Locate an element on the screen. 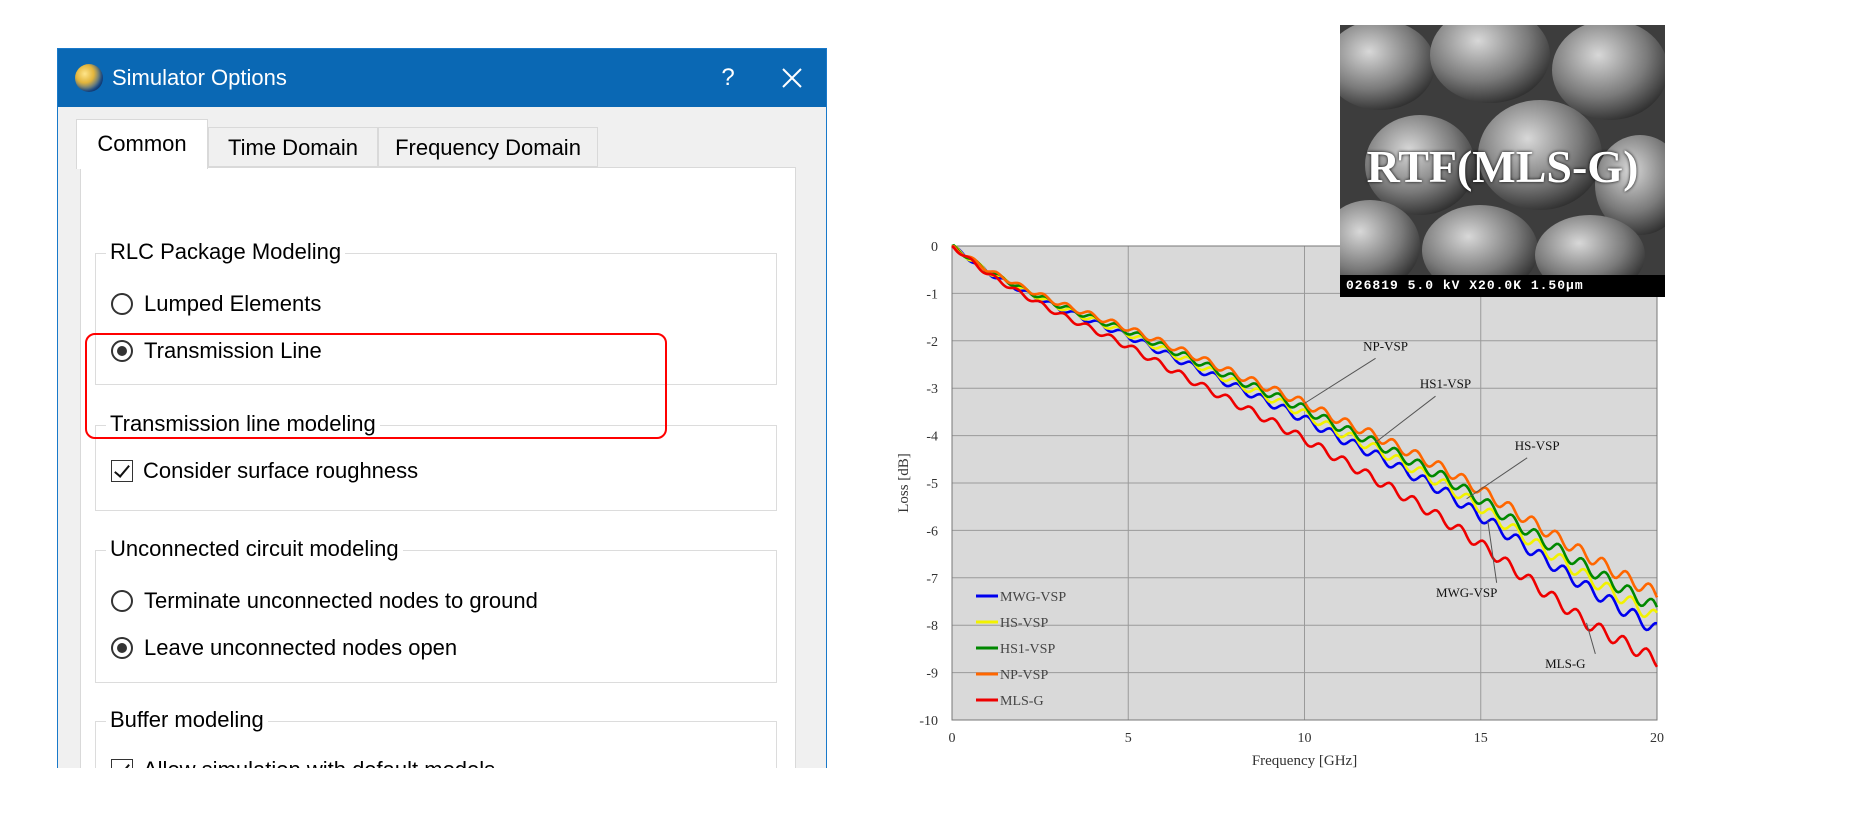  annotation-label: NP-VSP is located at coordinates (1385, 345).